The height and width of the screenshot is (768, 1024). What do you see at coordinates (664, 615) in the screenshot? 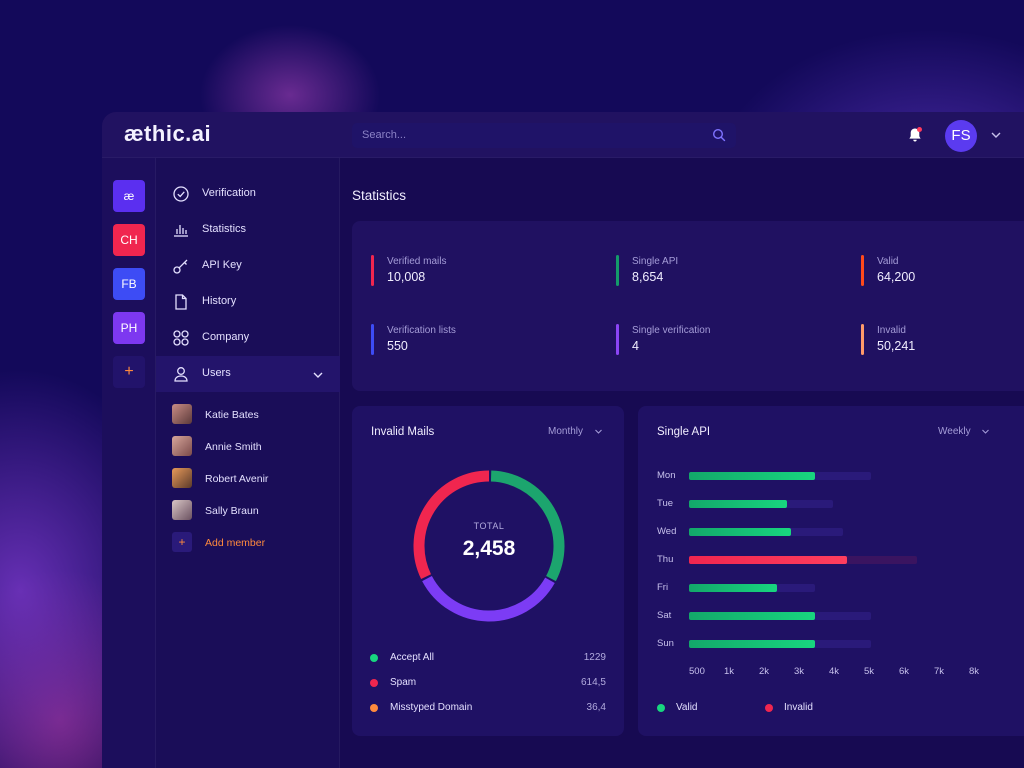
I see `bar-day-label: Sat` at bounding box center [664, 615].